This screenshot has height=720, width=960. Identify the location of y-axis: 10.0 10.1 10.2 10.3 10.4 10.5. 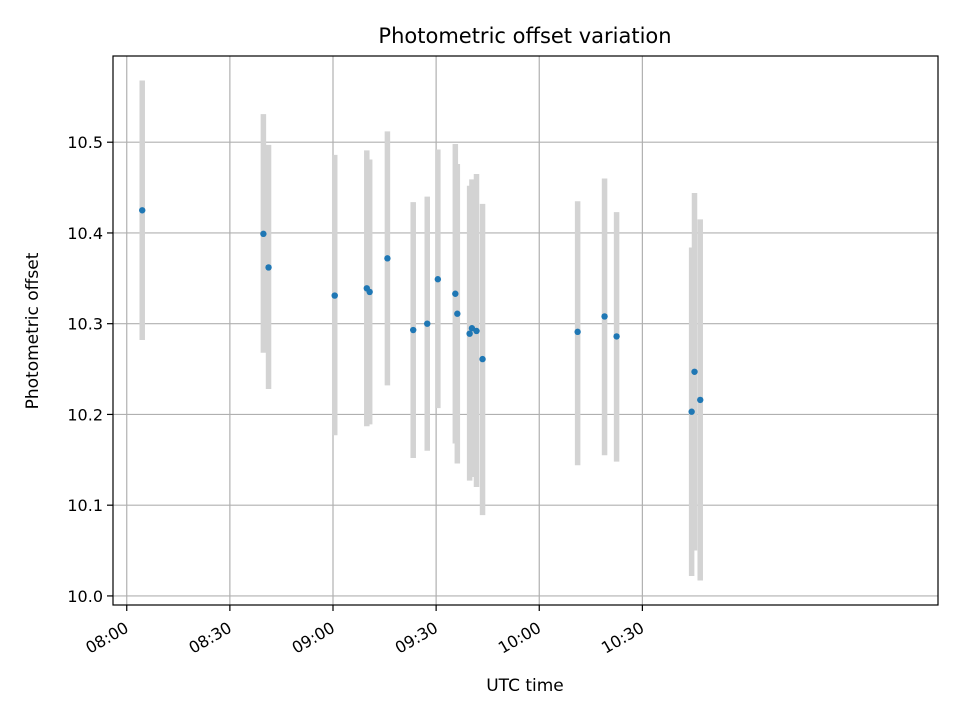
(90, 369).